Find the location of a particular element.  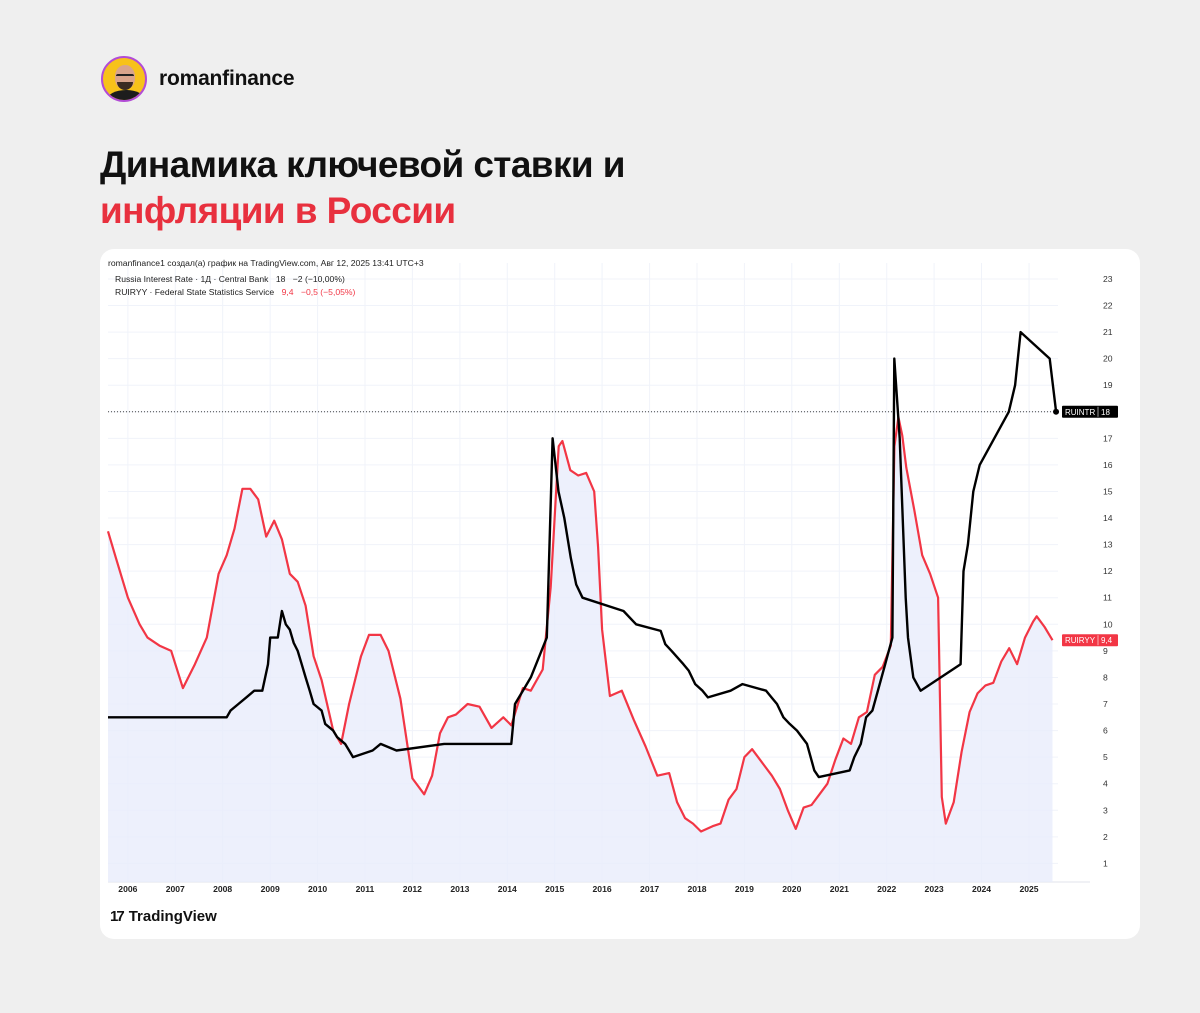

y-tick-label: 19 is located at coordinates (1108, 385).